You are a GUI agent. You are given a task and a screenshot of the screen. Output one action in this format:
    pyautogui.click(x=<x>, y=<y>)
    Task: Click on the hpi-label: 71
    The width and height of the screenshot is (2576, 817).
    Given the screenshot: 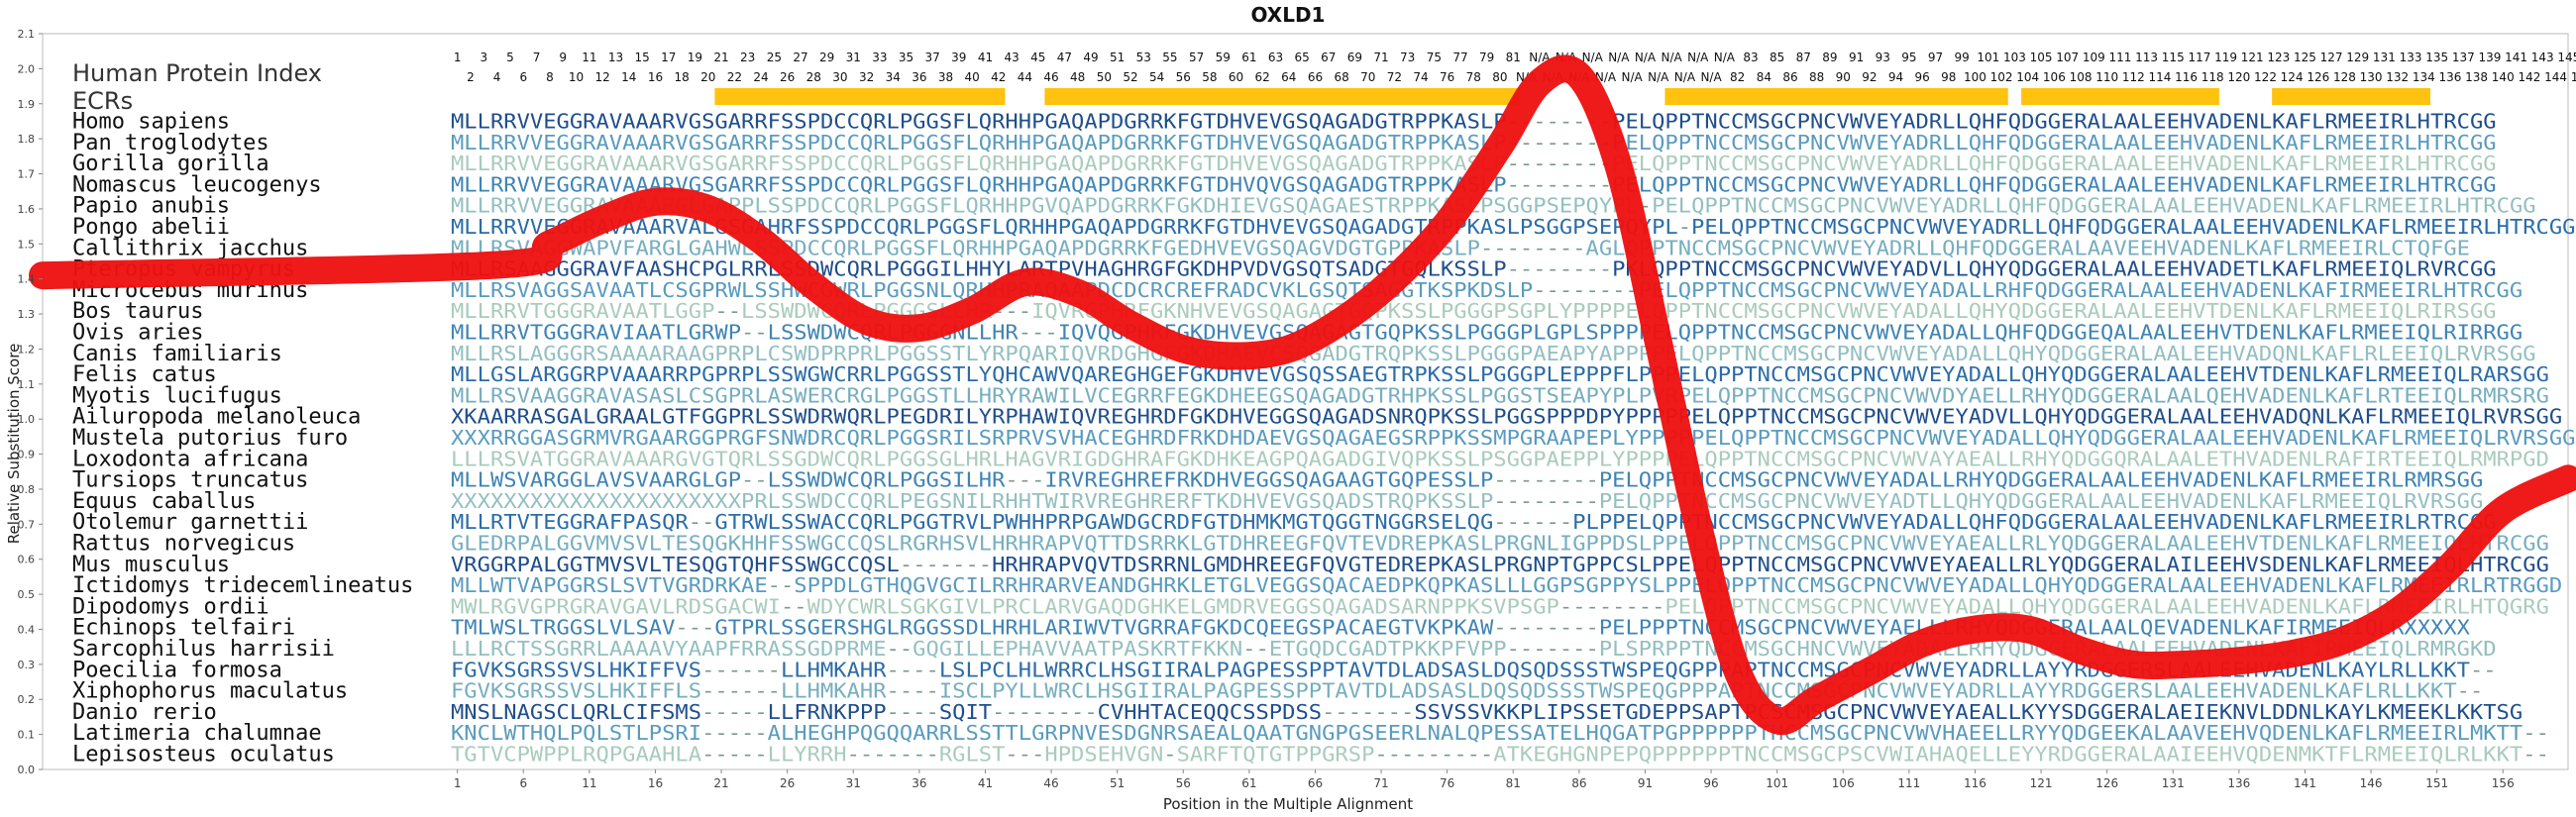 What is the action you would take?
    pyautogui.click(x=1381, y=58)
    